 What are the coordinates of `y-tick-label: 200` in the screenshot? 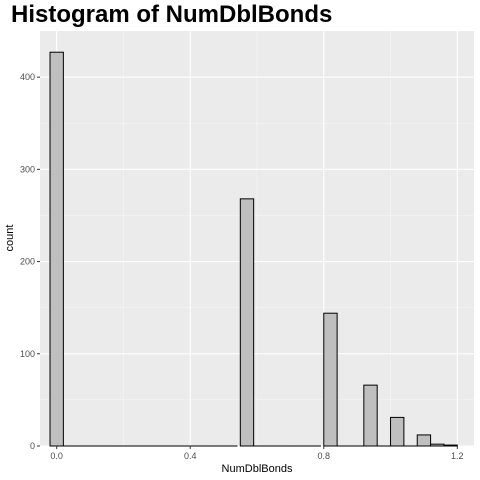 It's located at (27, 262).